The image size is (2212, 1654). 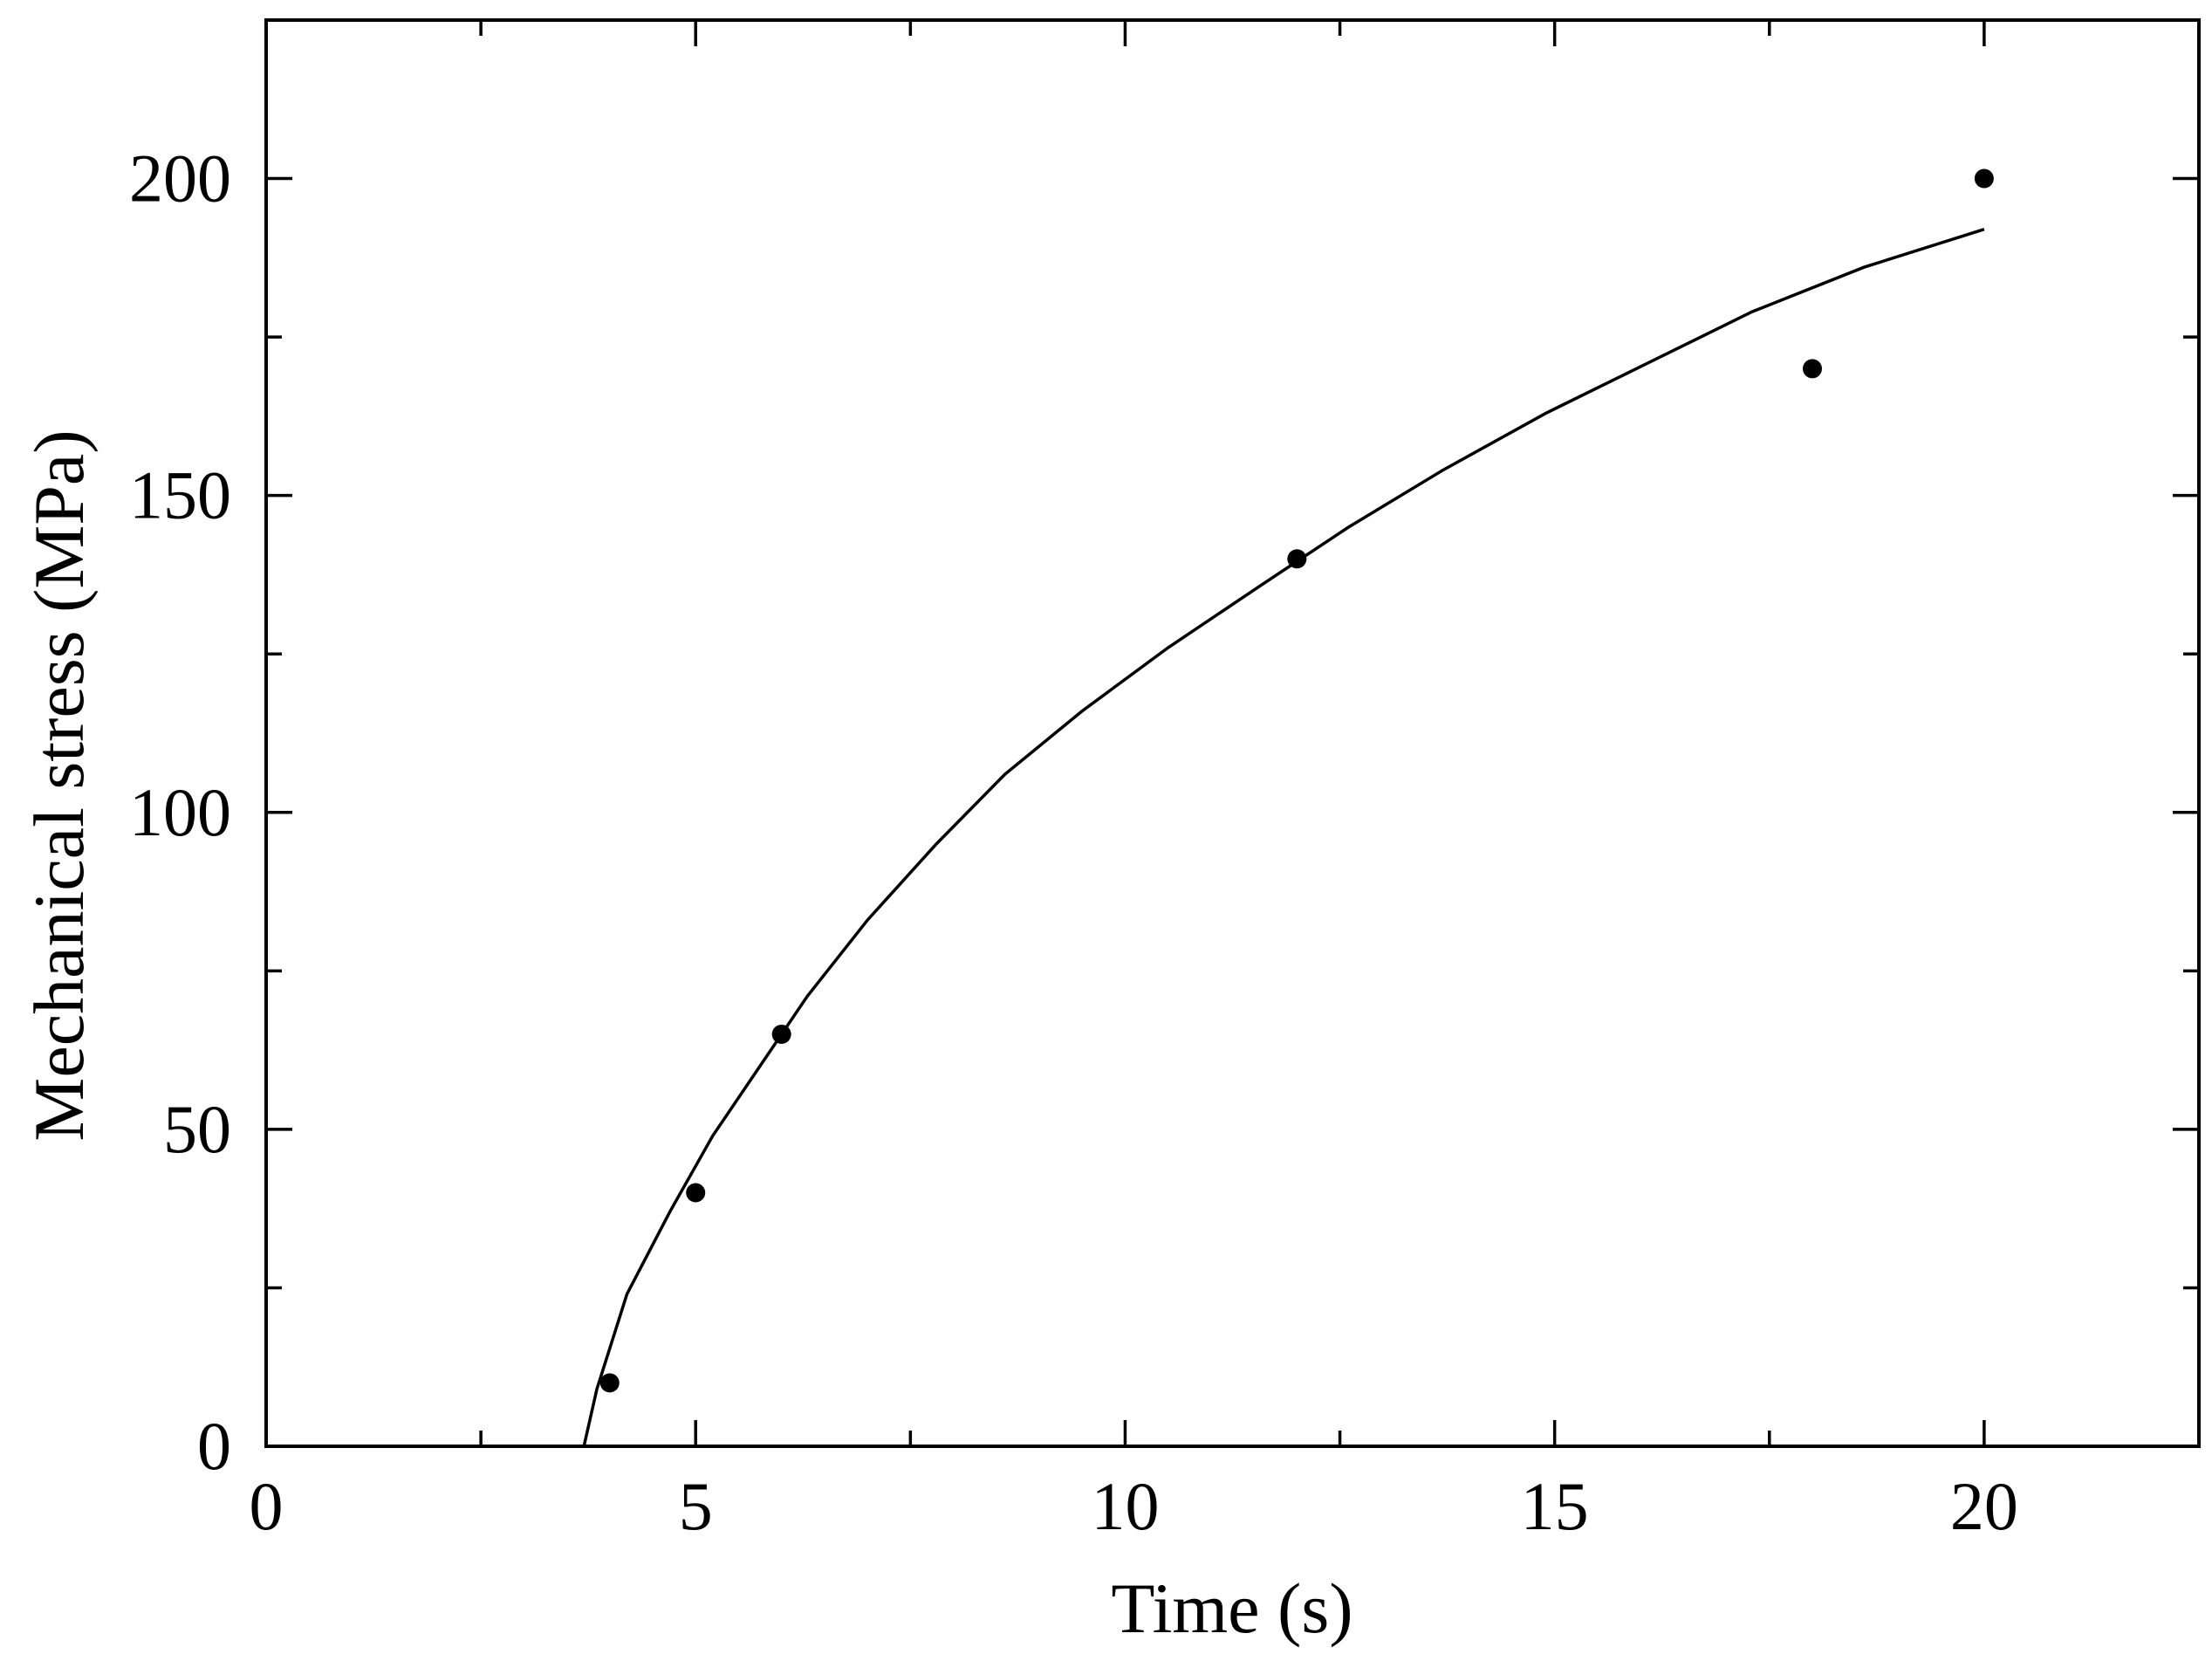 I want to click on x-tick-label: 0, so click(x=267, y=1506).